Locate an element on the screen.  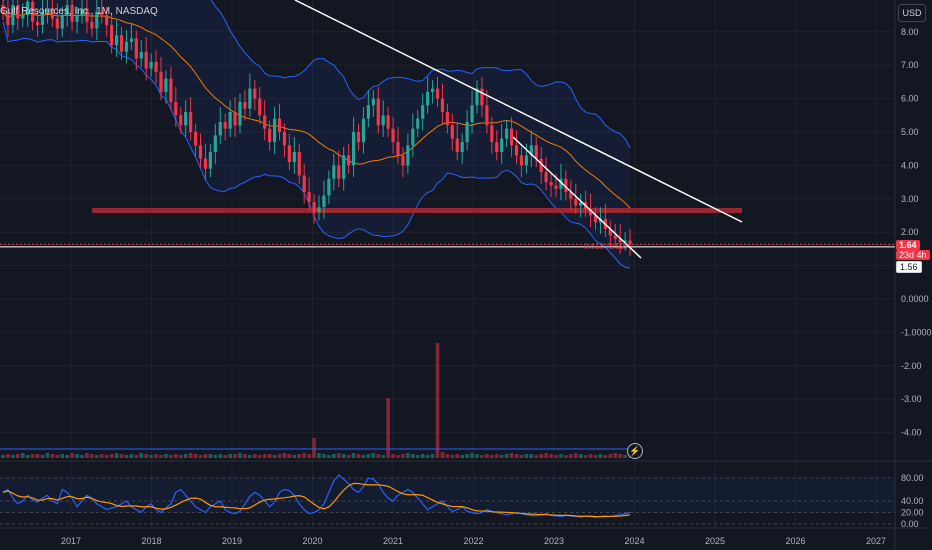
price-tick-label: -4.00 is located at coordinates (911, 433).